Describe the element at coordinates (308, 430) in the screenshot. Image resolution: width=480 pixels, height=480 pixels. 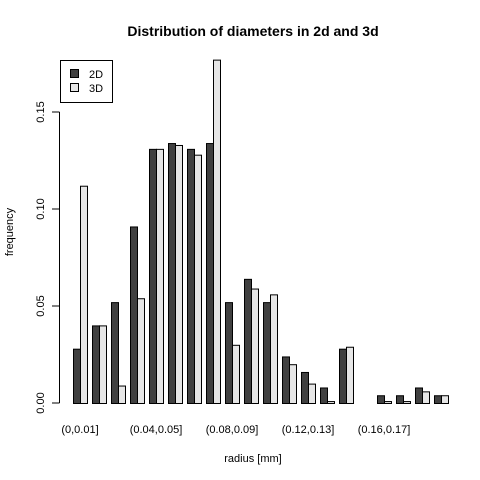
I see `x-tick-label-12: (0.12,0.13]` at that location.